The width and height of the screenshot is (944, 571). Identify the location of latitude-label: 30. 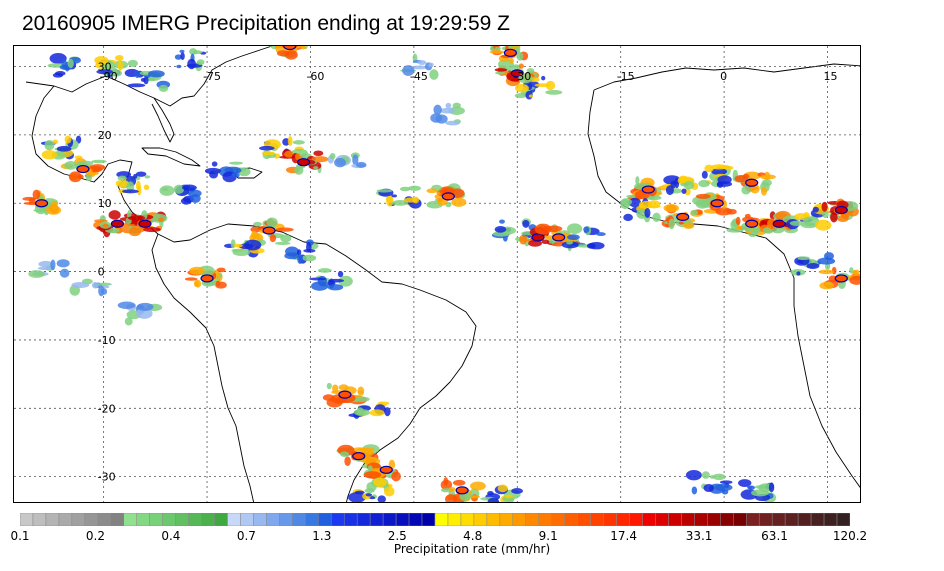
(105, 67).